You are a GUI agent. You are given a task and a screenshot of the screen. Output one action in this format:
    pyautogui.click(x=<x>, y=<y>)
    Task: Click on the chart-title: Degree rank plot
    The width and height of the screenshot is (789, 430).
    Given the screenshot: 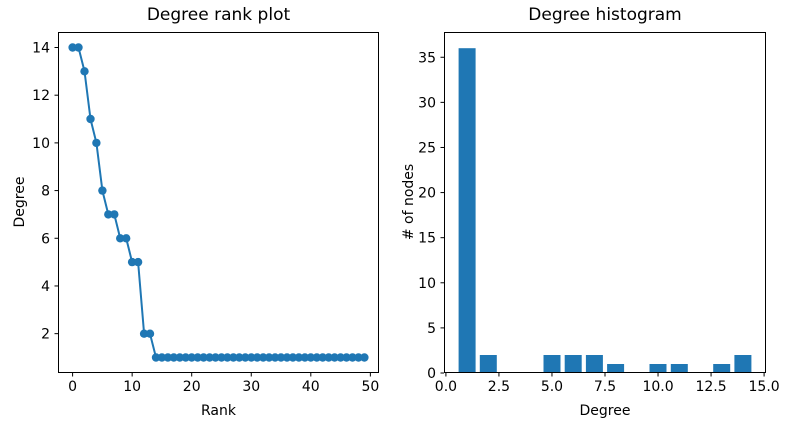 What is the action you would take?
    pyautogui.click(x=218, y=15)
    